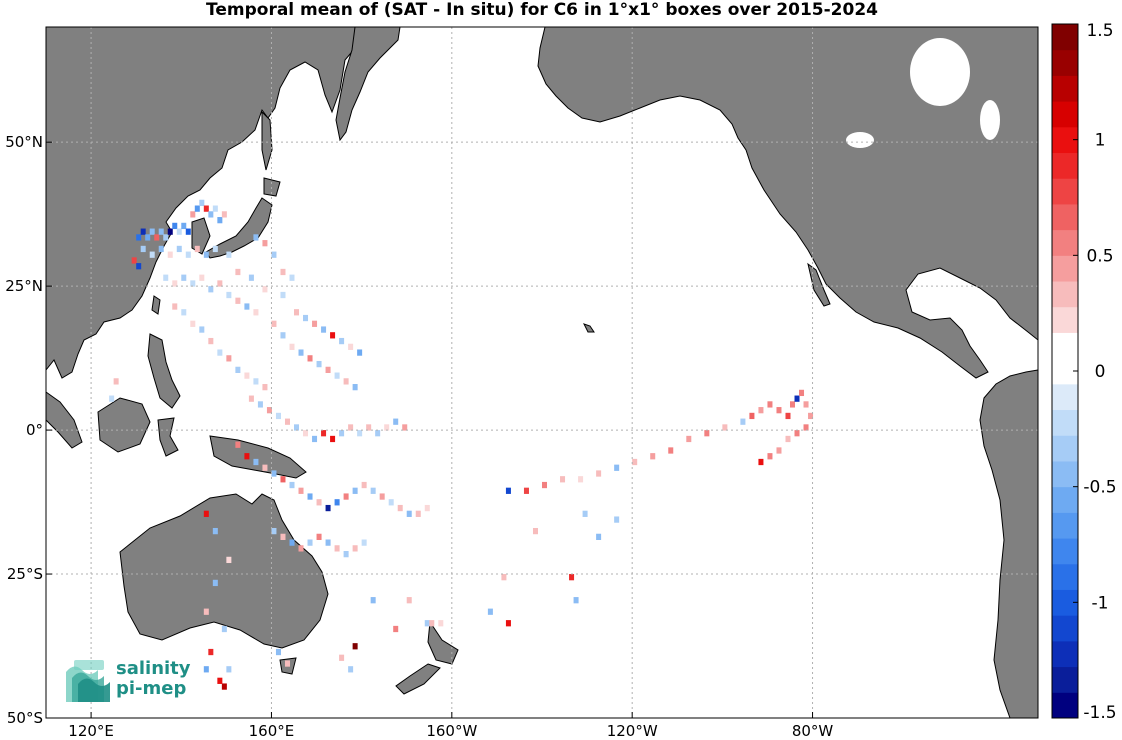 Image resolution: width=1122 pixels, height=740 pixels. I want to click on wave-logo-icon, so click(88, 681).